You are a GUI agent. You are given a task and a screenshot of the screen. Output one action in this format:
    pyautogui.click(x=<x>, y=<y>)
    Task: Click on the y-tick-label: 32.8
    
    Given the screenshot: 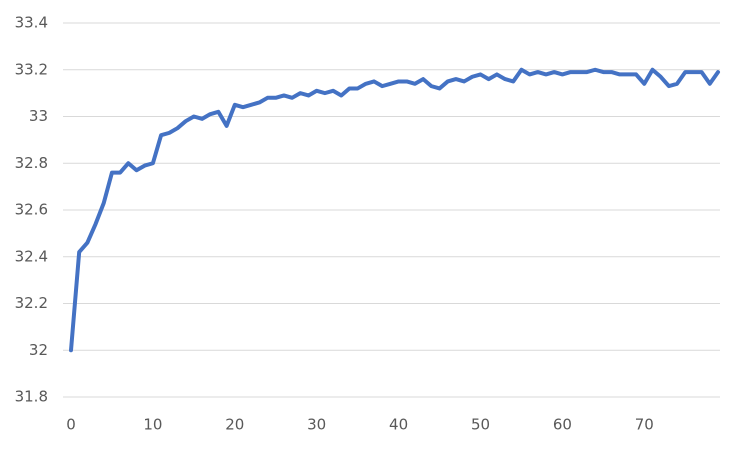 What is the action you would take?
    pyautogui.click(x=31, y=163)
    